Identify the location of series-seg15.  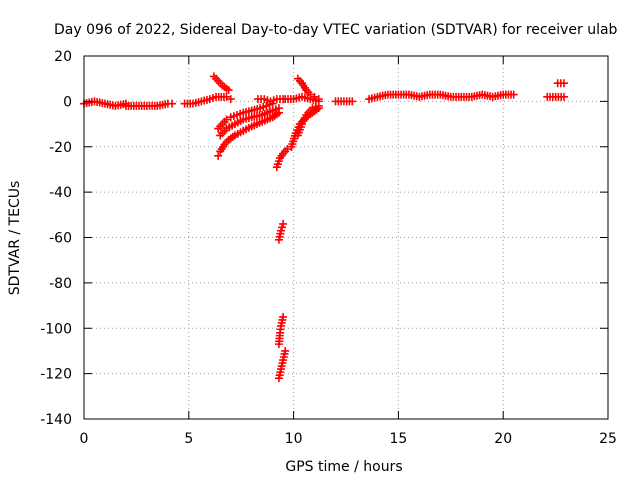
(344, 101).